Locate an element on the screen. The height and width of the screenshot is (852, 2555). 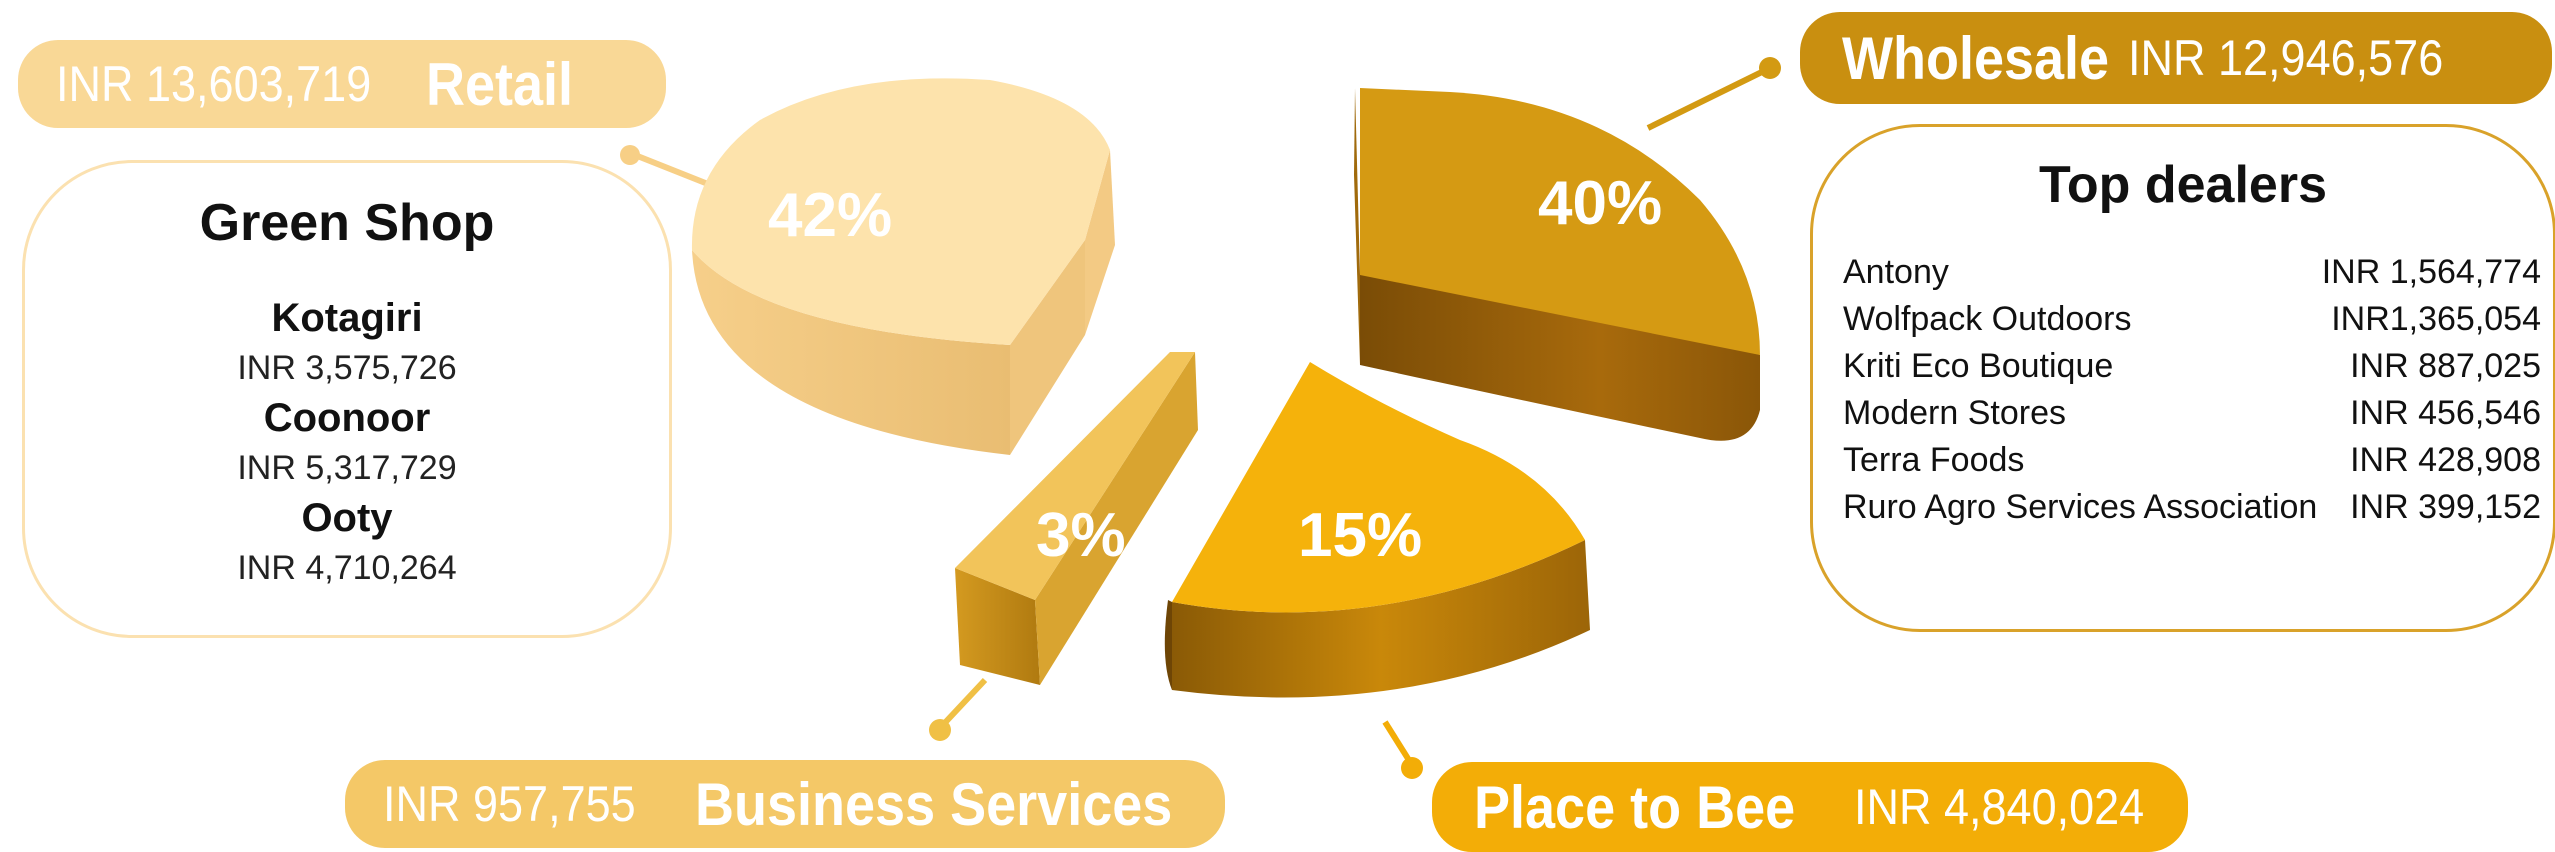
green-shop-title: Green Shop is located at coordinates (347, 223).